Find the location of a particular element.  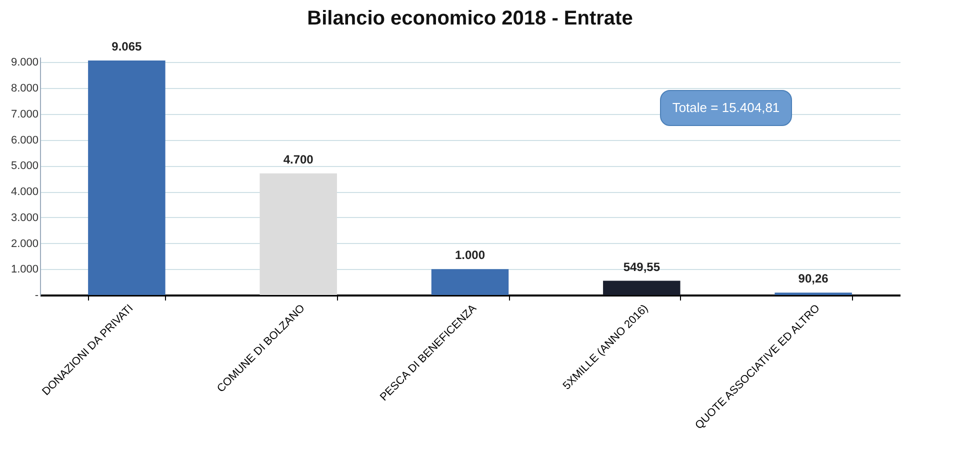

y-tick-label: 5.000 is located at coordinates (24, 166).